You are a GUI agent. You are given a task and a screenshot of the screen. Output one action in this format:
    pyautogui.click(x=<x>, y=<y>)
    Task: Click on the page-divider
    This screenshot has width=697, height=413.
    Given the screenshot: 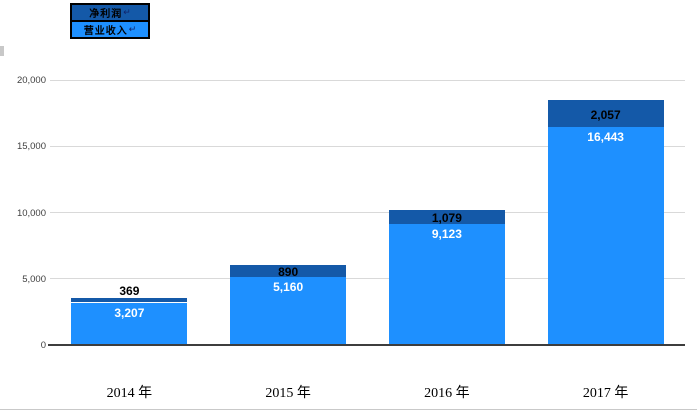 What is the action you would take?
    pyautogui.click(x=348, y=409)
    